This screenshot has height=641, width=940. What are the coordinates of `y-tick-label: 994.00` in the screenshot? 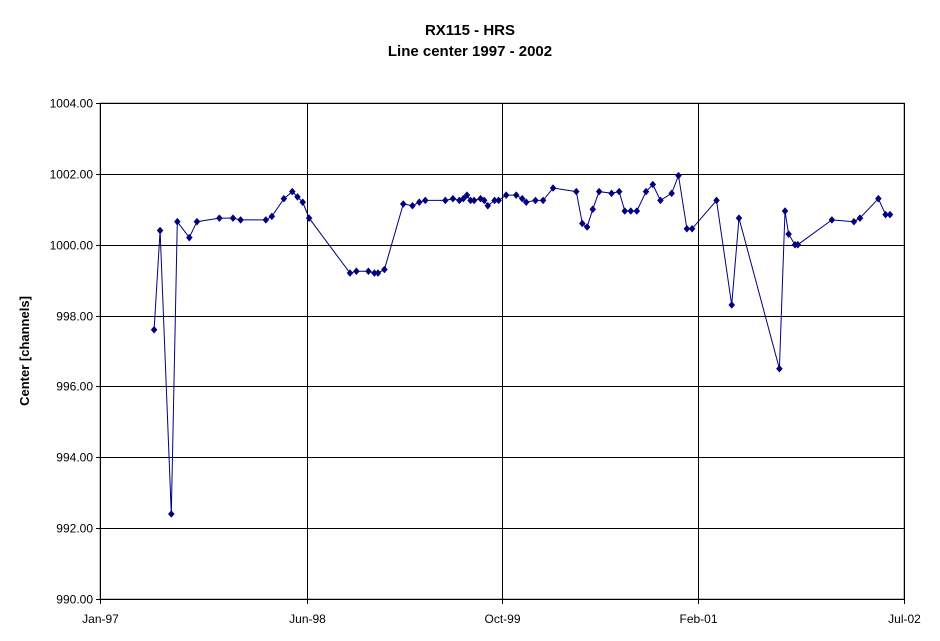 It's located at (74, 458).